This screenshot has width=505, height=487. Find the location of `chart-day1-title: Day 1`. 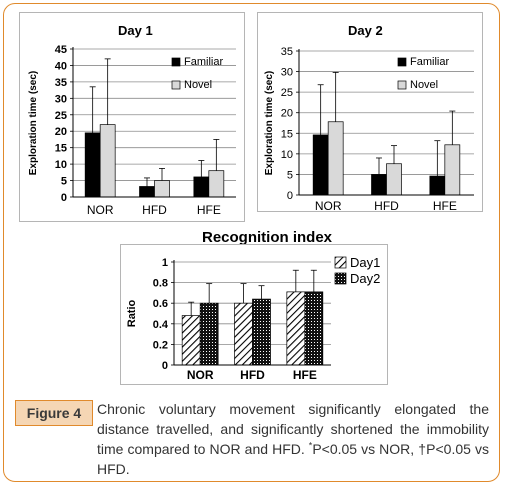

chart-day1-title: Day 1 is located at coordinates (135, 30).